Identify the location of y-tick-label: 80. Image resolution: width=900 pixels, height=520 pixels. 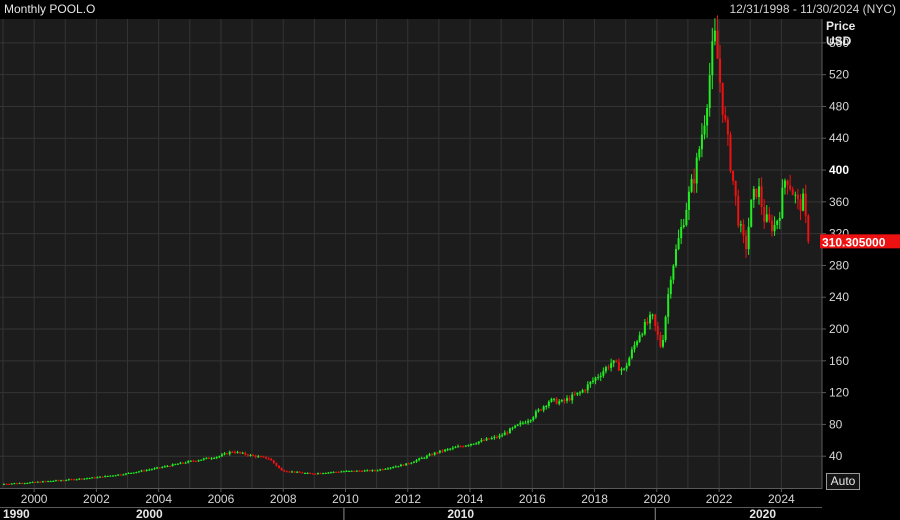
(836, 424).